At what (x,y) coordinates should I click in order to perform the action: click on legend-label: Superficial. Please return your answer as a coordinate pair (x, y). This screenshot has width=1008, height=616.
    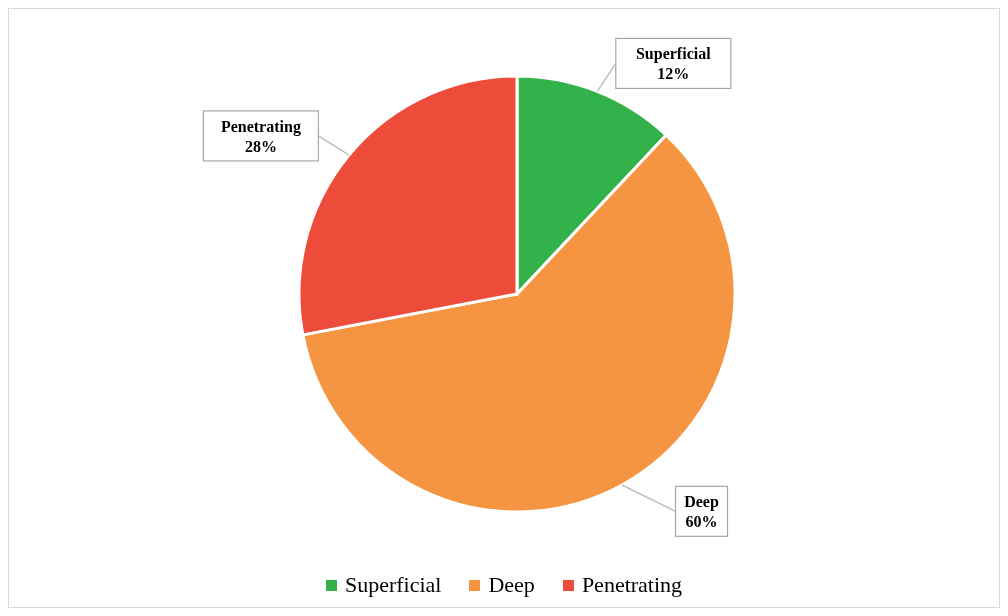
    Looking at the image, I should click on (392, 585).